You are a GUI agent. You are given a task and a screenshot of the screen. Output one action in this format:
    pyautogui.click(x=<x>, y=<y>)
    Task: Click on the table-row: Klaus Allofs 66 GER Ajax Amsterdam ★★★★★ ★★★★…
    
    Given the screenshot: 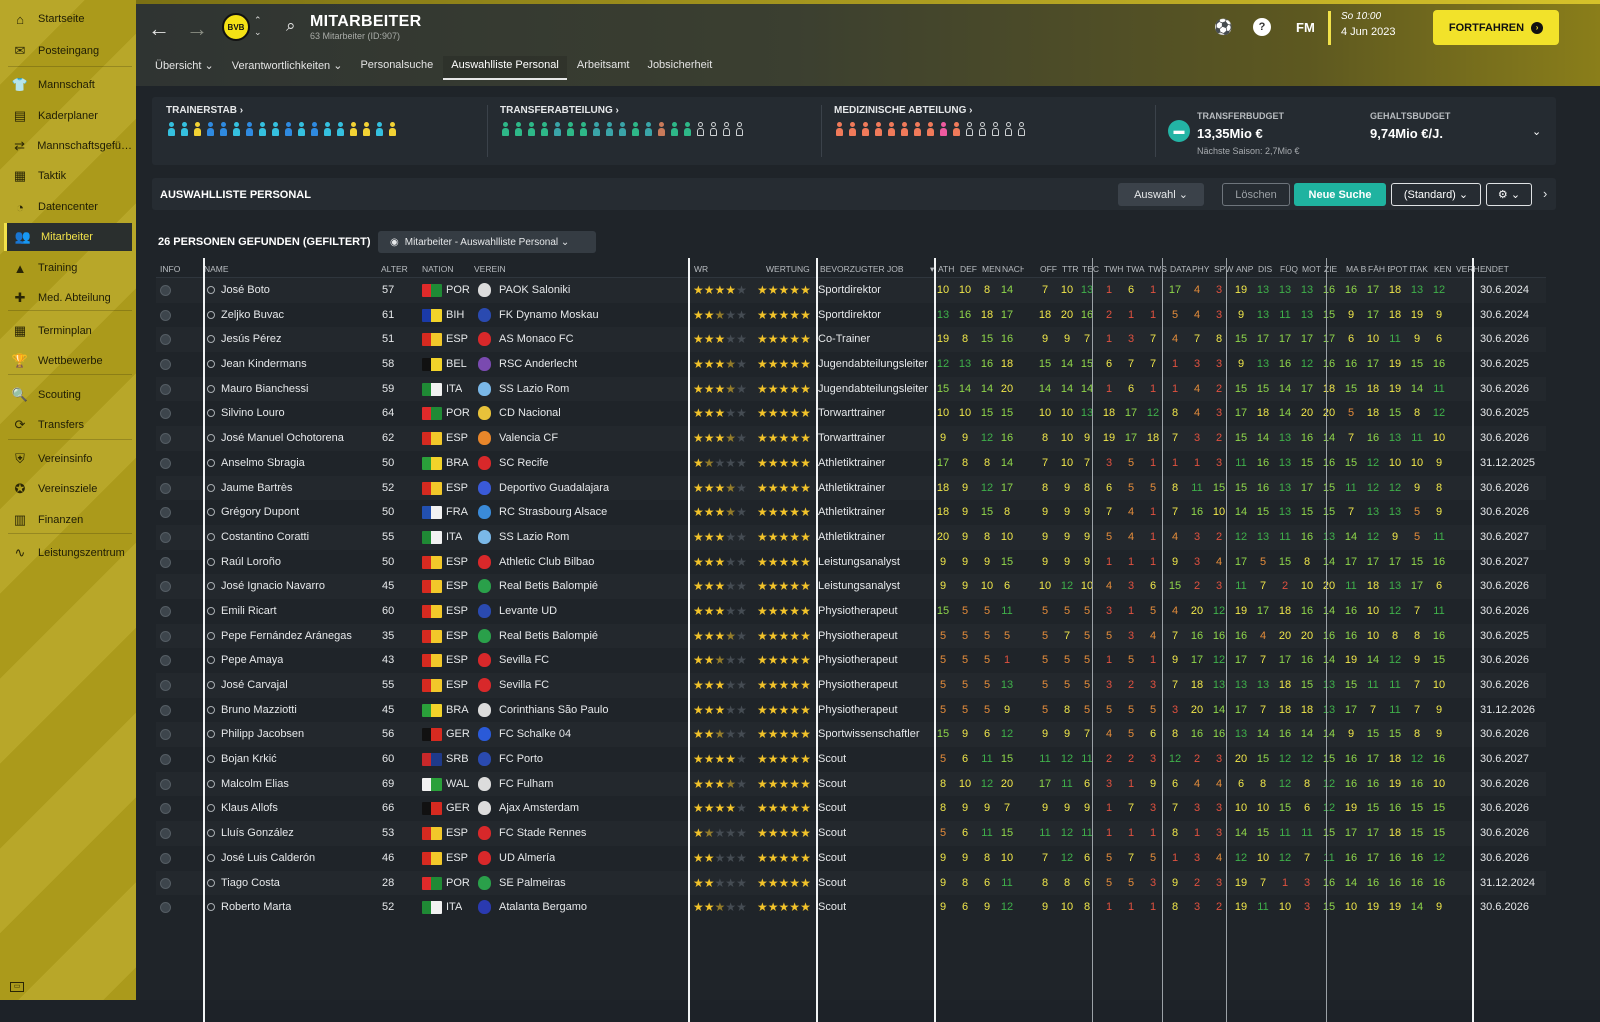 What is the action you would take?
    pyautogui.click(x=851, y=808)
    